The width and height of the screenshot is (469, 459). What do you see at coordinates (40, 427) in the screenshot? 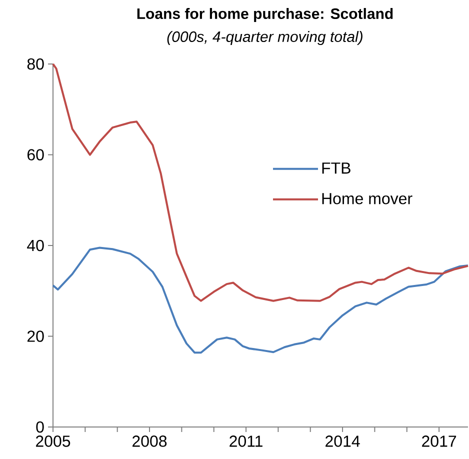
I see `y-tick-label: 0` at bounding box center [40, 427].